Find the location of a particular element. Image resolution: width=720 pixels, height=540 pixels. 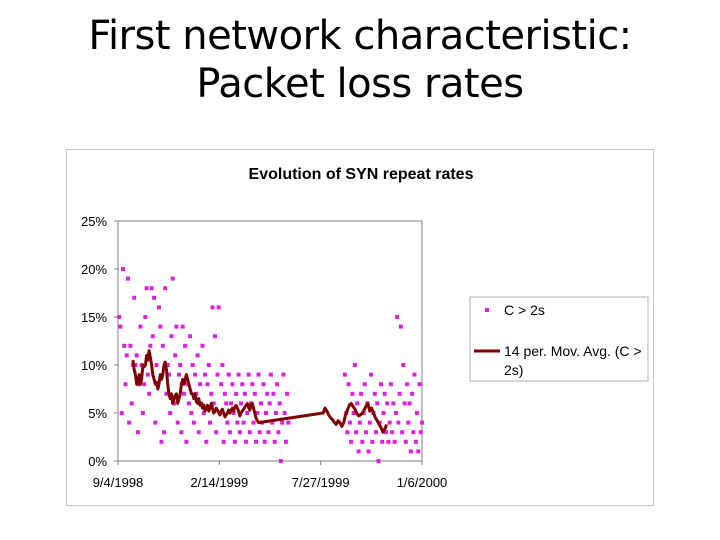

y-tick-label: 20% is located at coordinates (94, 269).